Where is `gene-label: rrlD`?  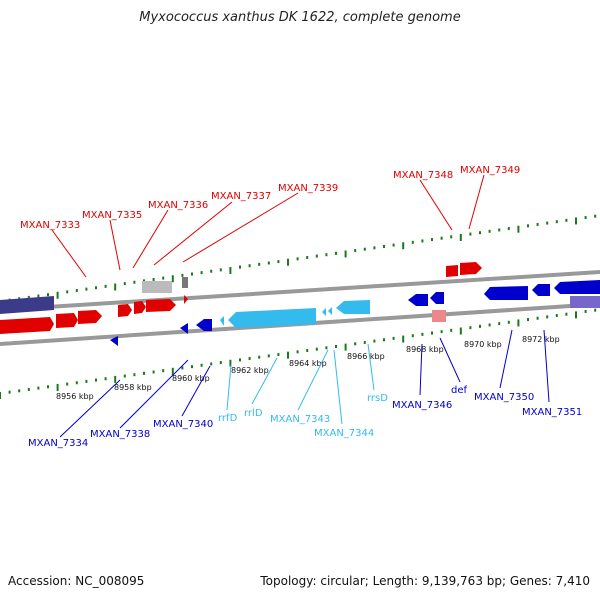 gene-label: rrlD is located at coordinates (253, 413).